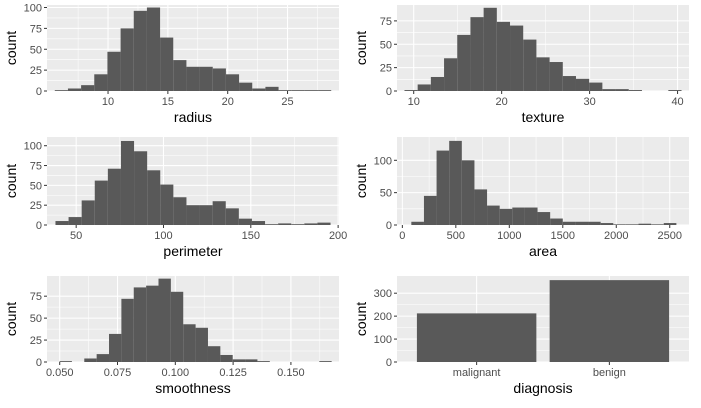  Describe the element at coordinates (670, 236) in the screenshot. I see `x-tick-label: 2500` at that location.